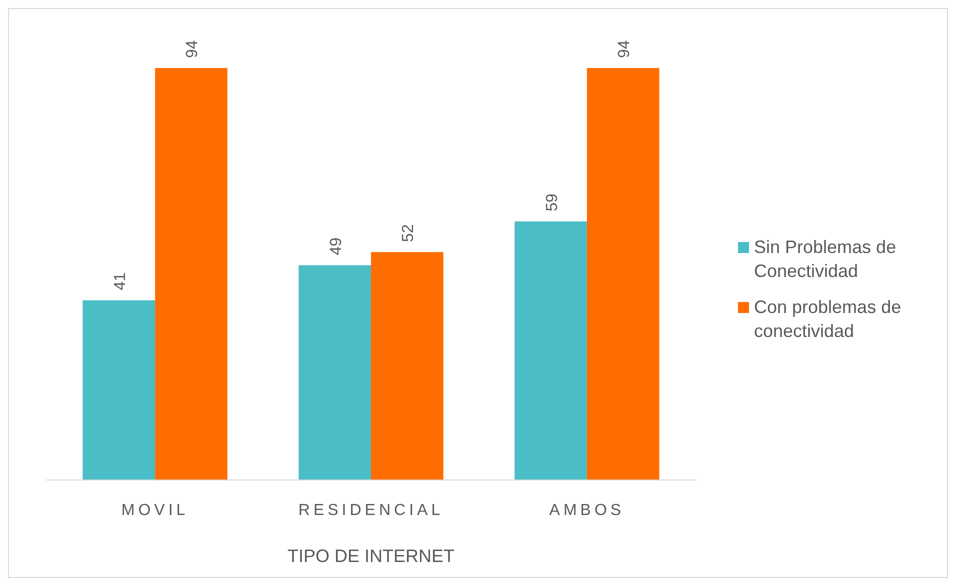  I want to click on x-axis-title: TIPO DE INTERNET, so click(371, 556).